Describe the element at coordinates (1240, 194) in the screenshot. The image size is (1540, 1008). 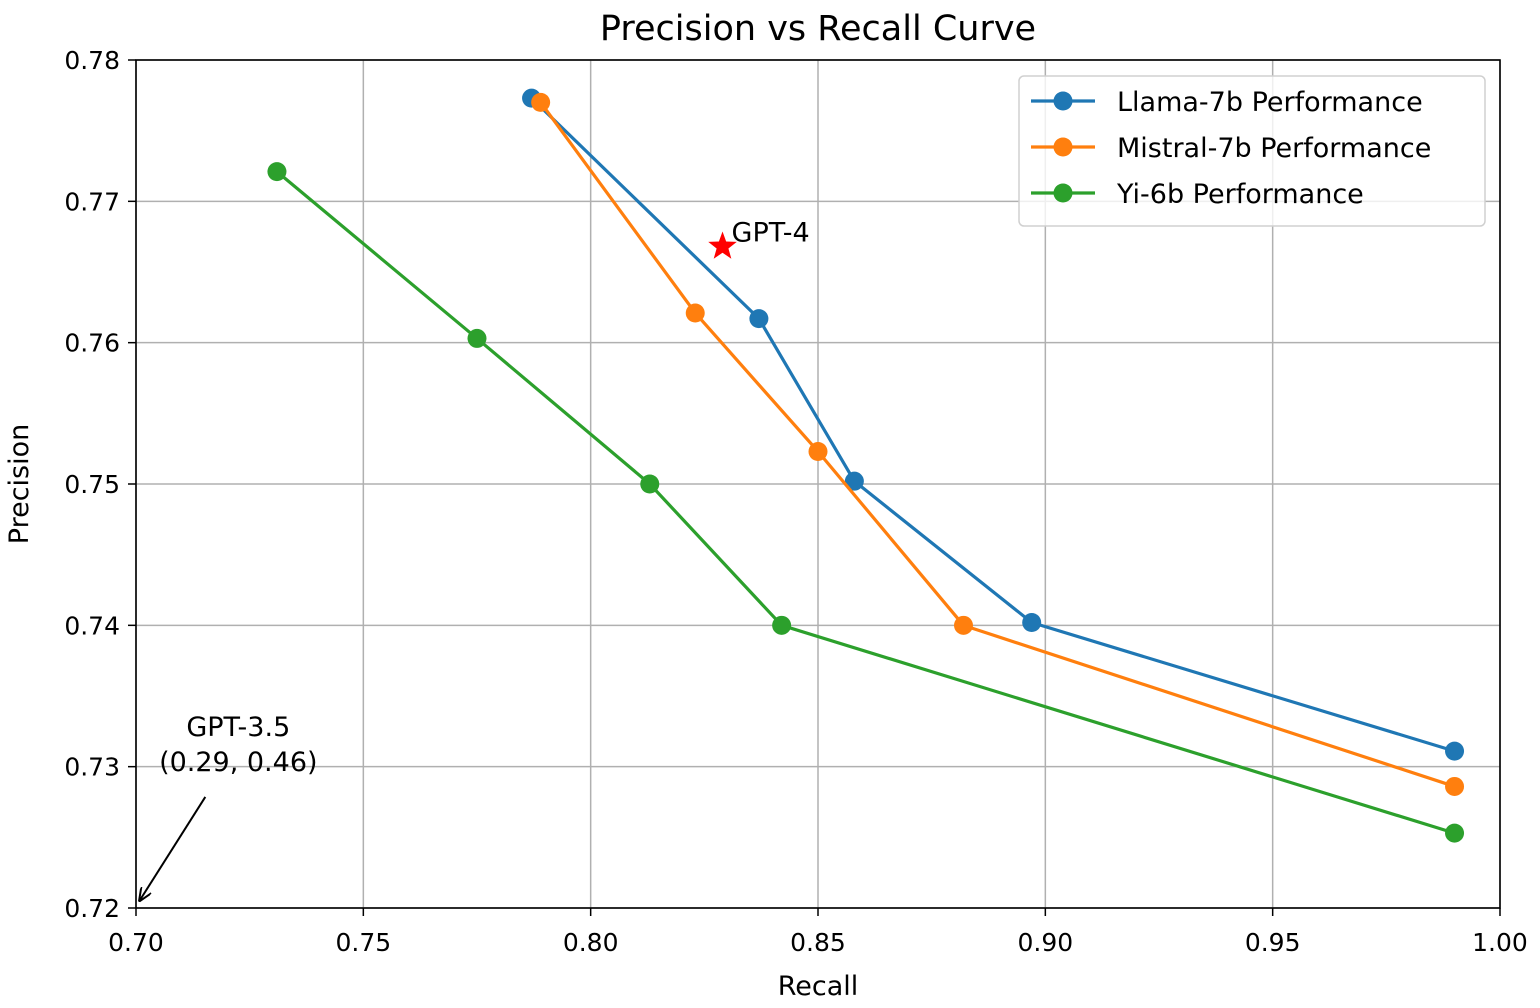
I see `legend-entry-label: Yi-6b Performance` at that location.